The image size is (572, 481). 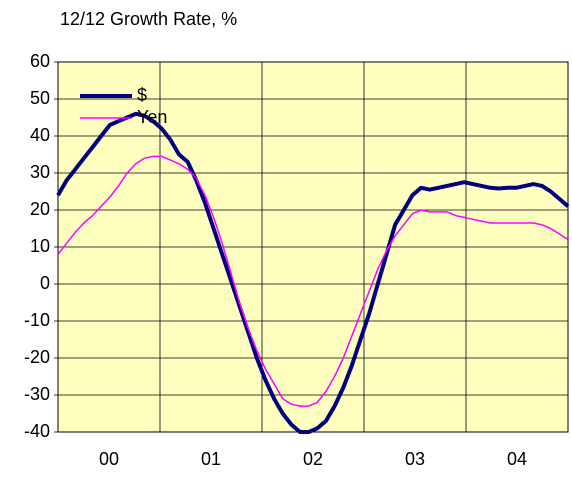 I want to click on y-tick-label: -20, so click(x=37, y=357).